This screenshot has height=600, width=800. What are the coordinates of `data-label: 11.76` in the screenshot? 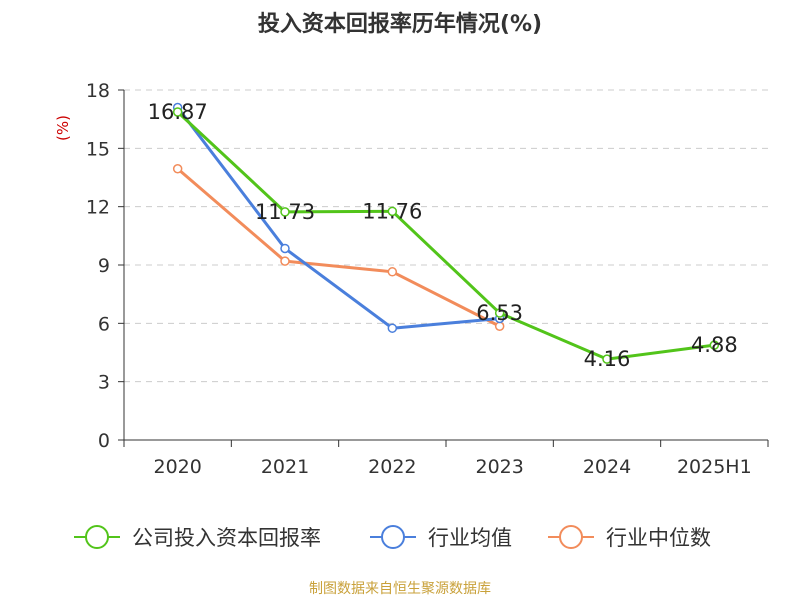 It's located at (392, 211).